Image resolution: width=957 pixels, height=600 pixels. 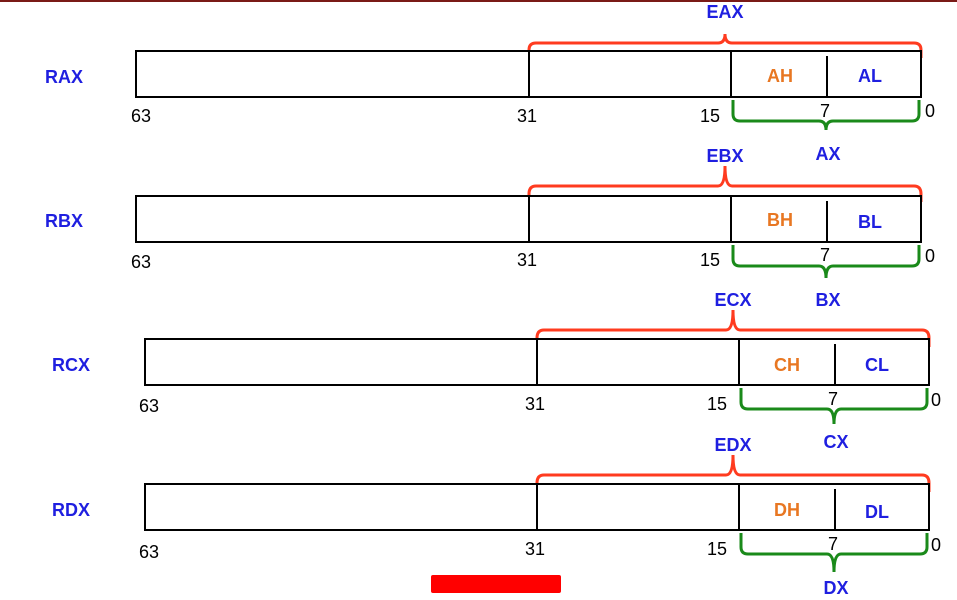 What do you see at coordinates (780, 220) in the screenshot?
I see `high-byte-label: BH` at bounding box center [780, 220].